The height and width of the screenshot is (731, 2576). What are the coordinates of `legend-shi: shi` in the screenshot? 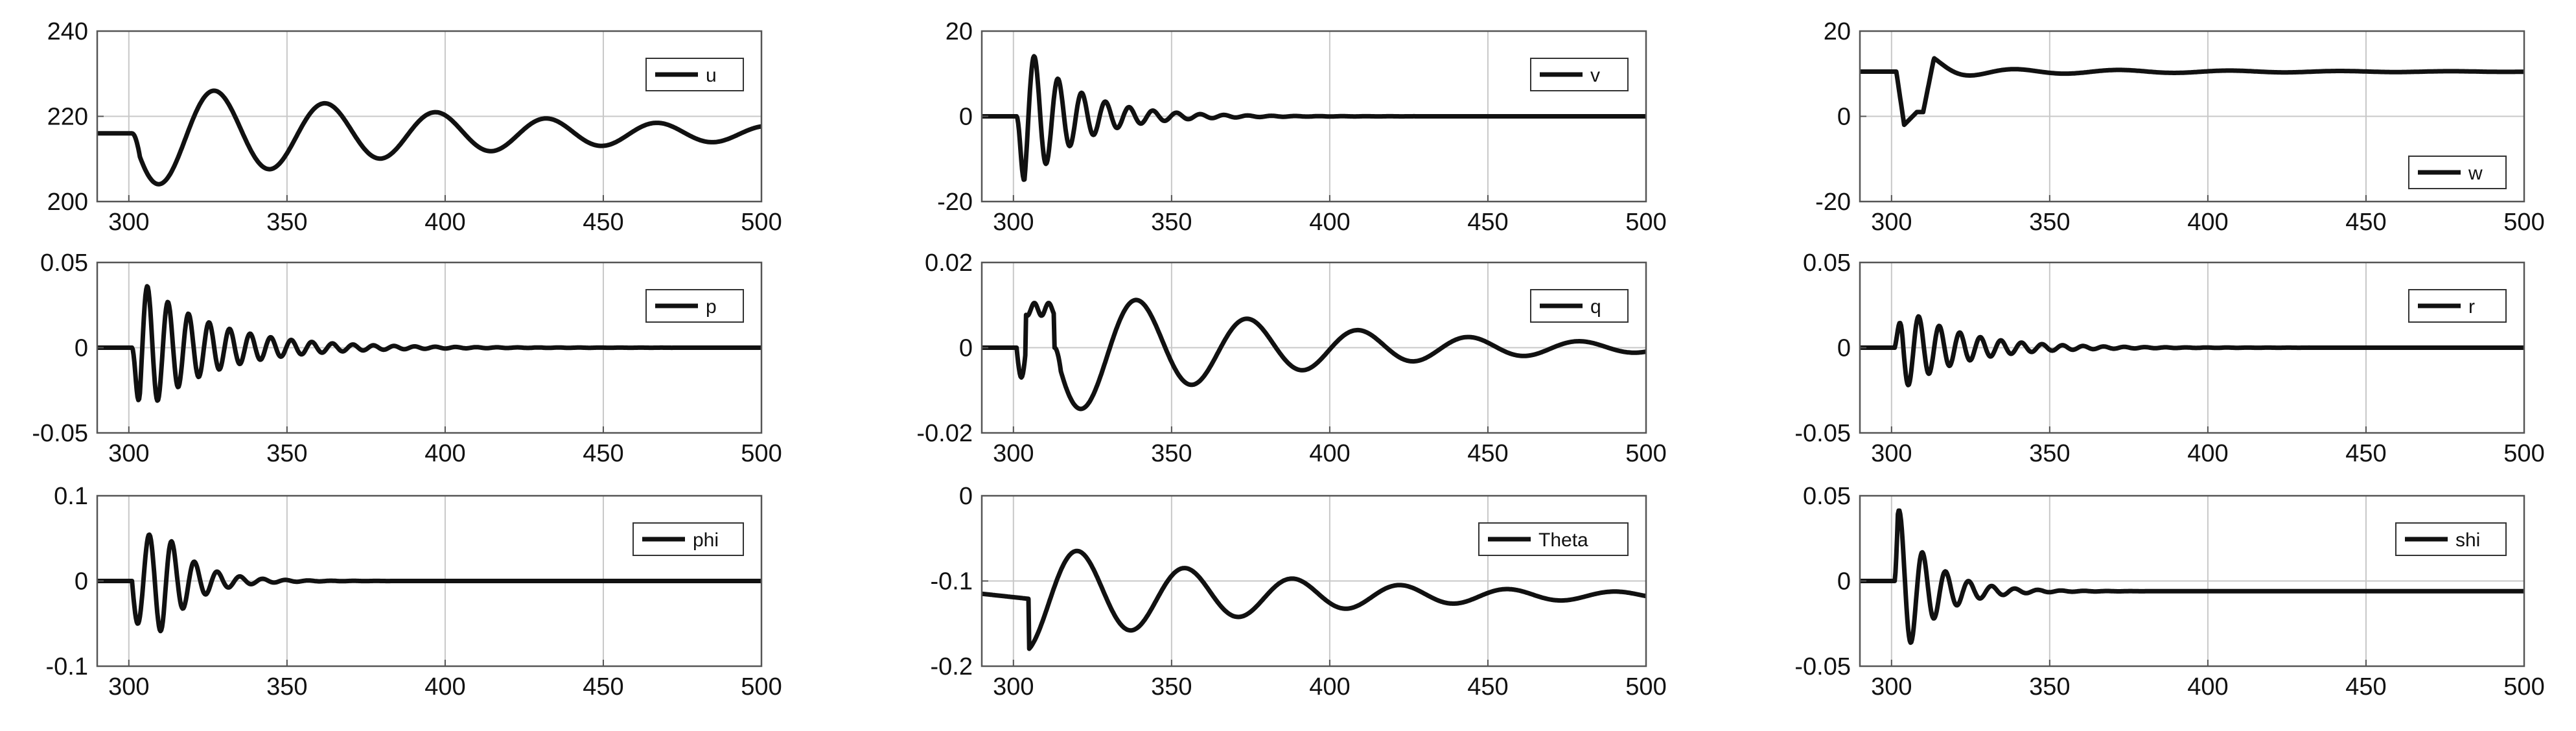 It's located at (2451, 539).